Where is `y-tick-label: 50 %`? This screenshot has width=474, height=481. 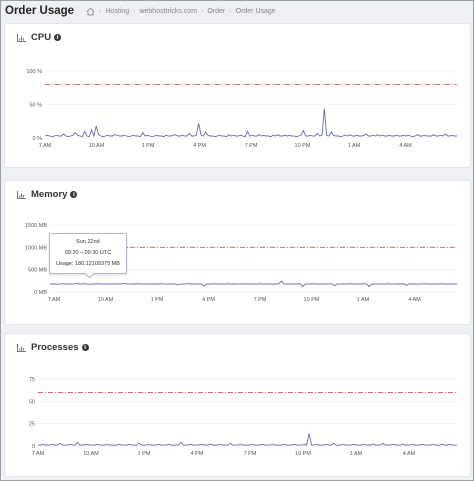 y-tick-label: 50 % is located at coordinates (35, 106).